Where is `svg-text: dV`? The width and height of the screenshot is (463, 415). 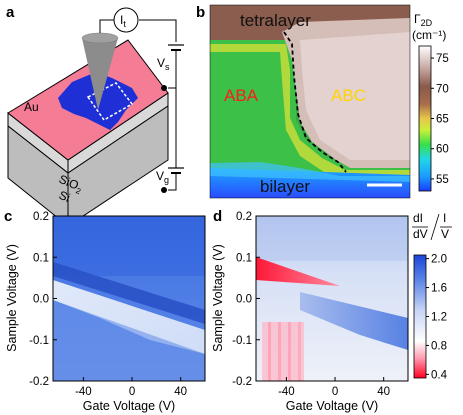 svg-text: dV is located at coordinates (420, 234).